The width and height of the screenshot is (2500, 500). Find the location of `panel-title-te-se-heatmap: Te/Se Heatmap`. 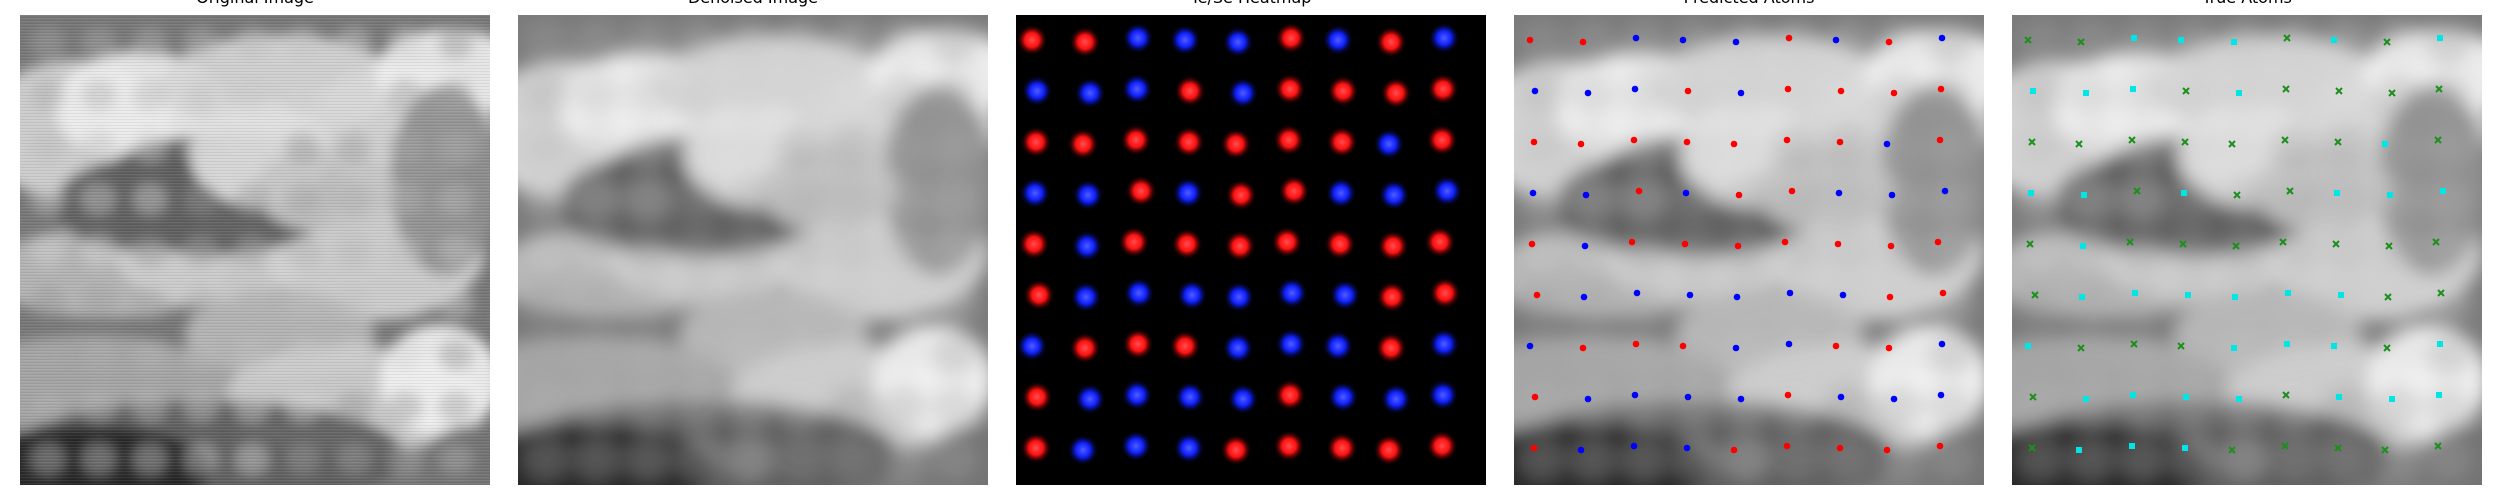

panel-title-te-se-heatmap: Te/Se Heatmap is located at coordinates (1251, 4).